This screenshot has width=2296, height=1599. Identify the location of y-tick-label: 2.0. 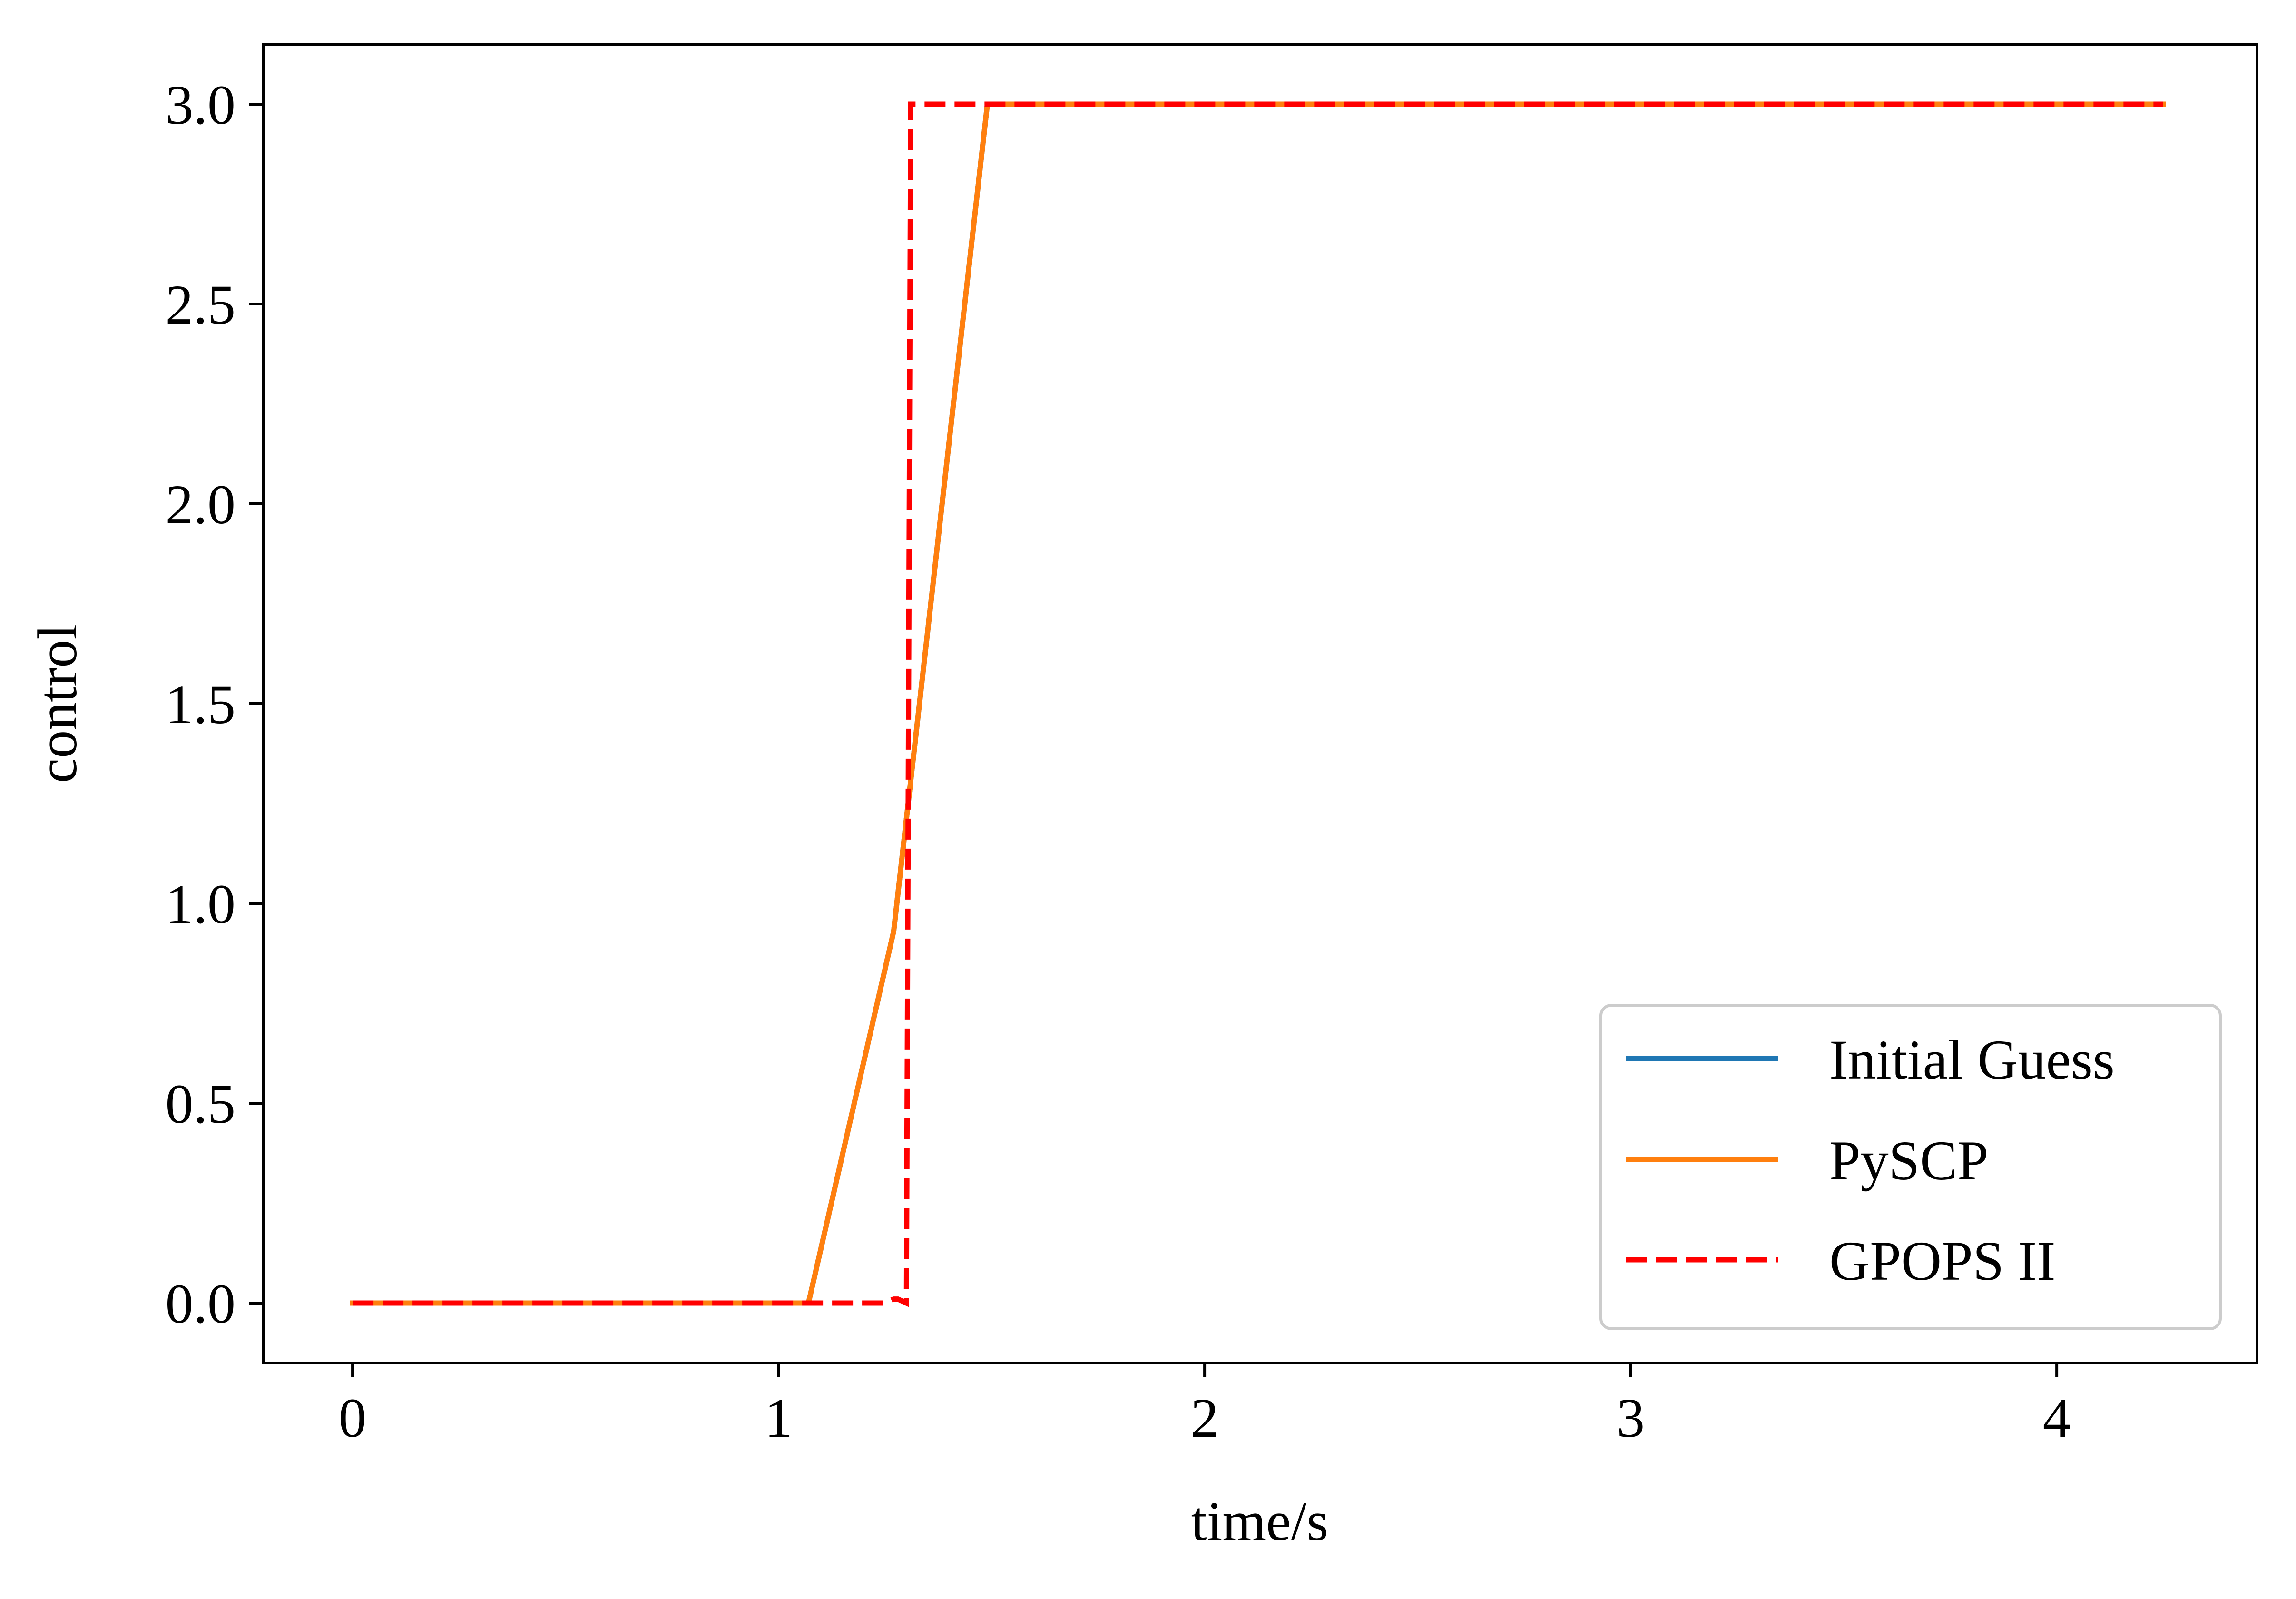
(201, 505).